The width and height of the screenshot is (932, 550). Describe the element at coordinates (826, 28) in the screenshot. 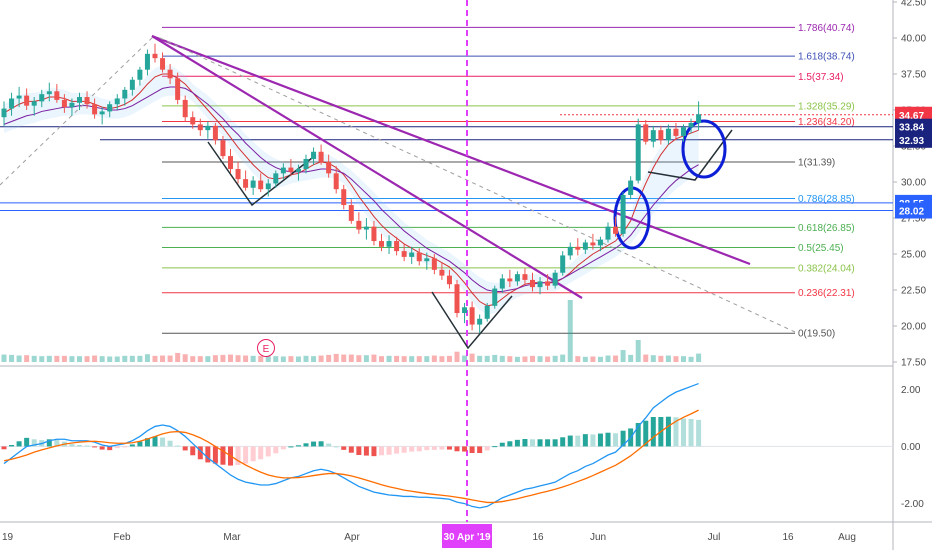

I see `fib-level-label: 1.786(40.74)` at that location.